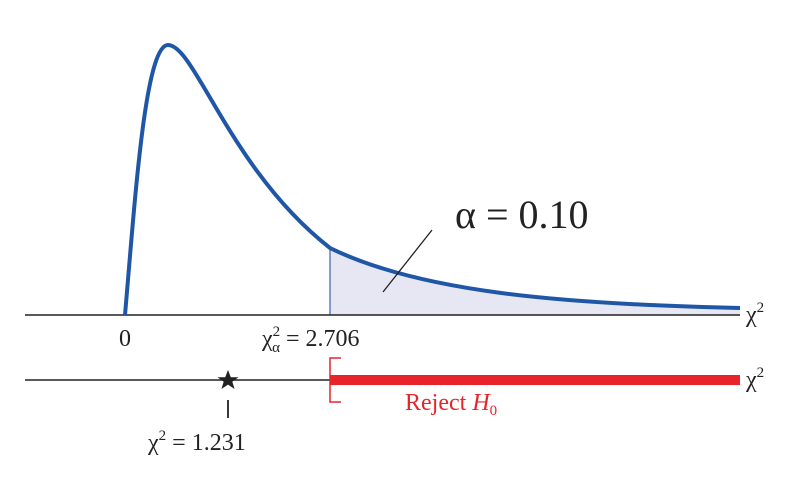 This screenshot has width=800, height=478. Describe the element at coordinates (125, 339) in the screenshot. I see `origin-label: 0` at that location.